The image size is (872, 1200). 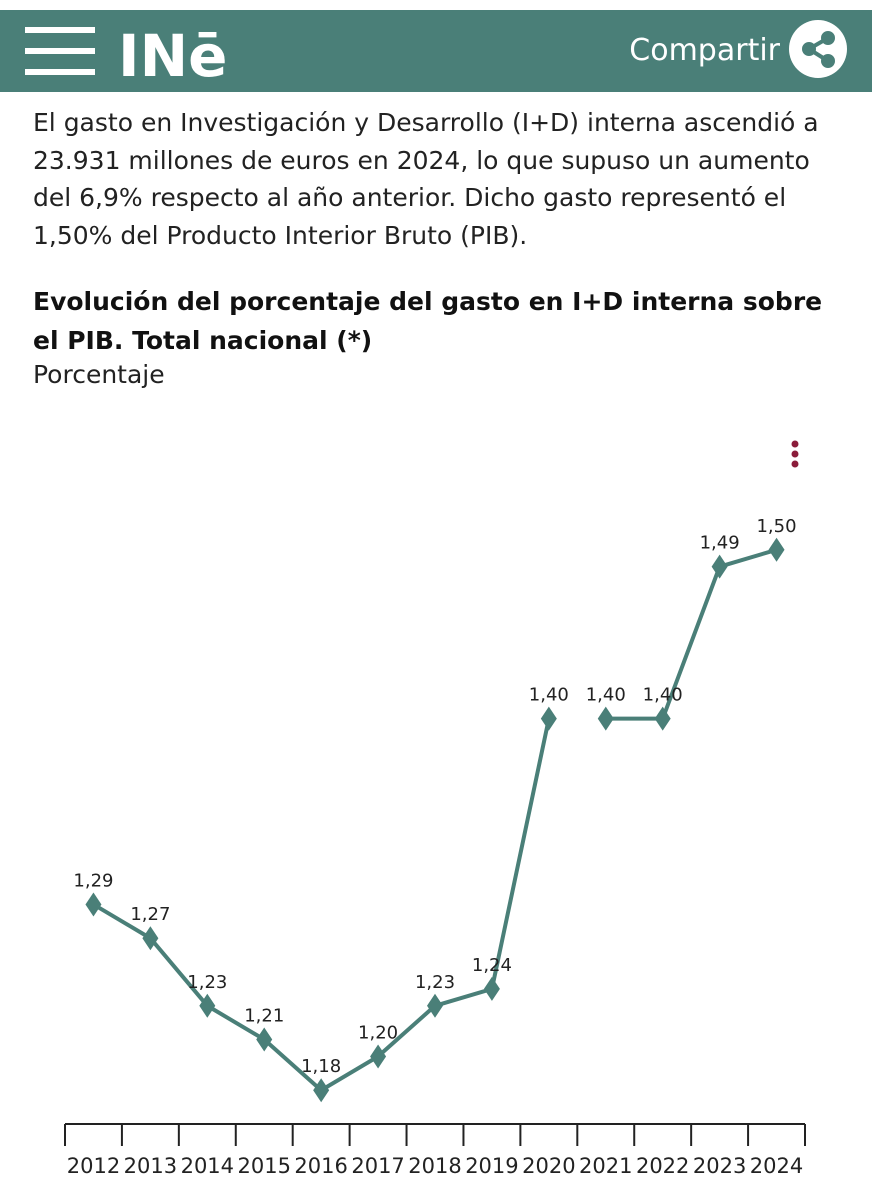 What do you see at coordinates (150, 1166) in the screenshot?
I see `x-tick-label: 2013` at bounding box center [150, 1166].